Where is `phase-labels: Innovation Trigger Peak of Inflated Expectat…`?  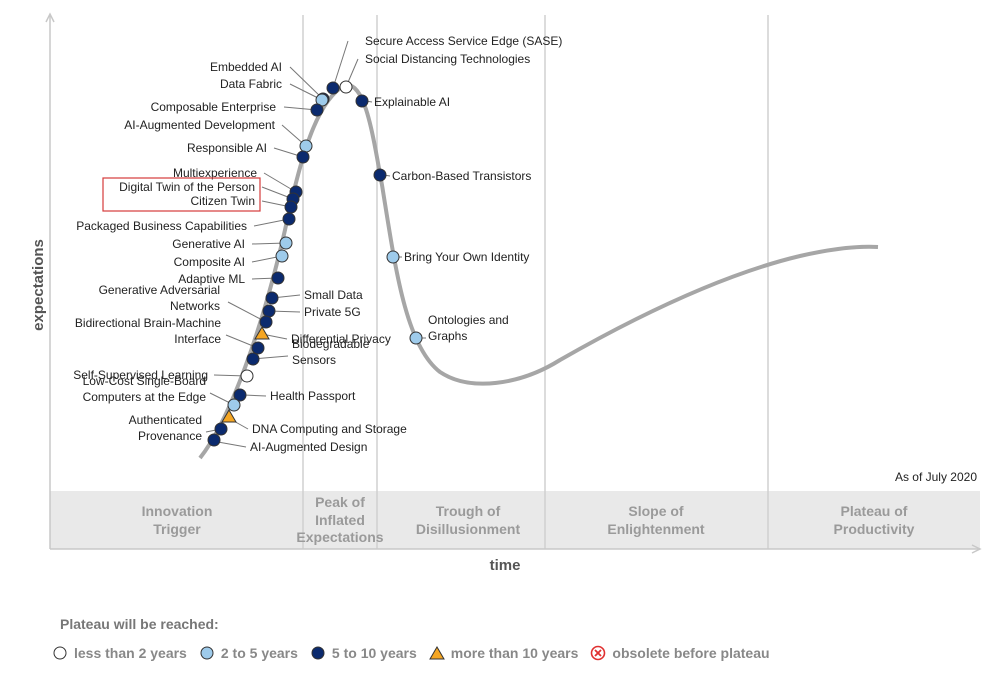 phase-labels: Innovation Trigger Peak of Inflated Expectat… is located at coordinates (528, 519).